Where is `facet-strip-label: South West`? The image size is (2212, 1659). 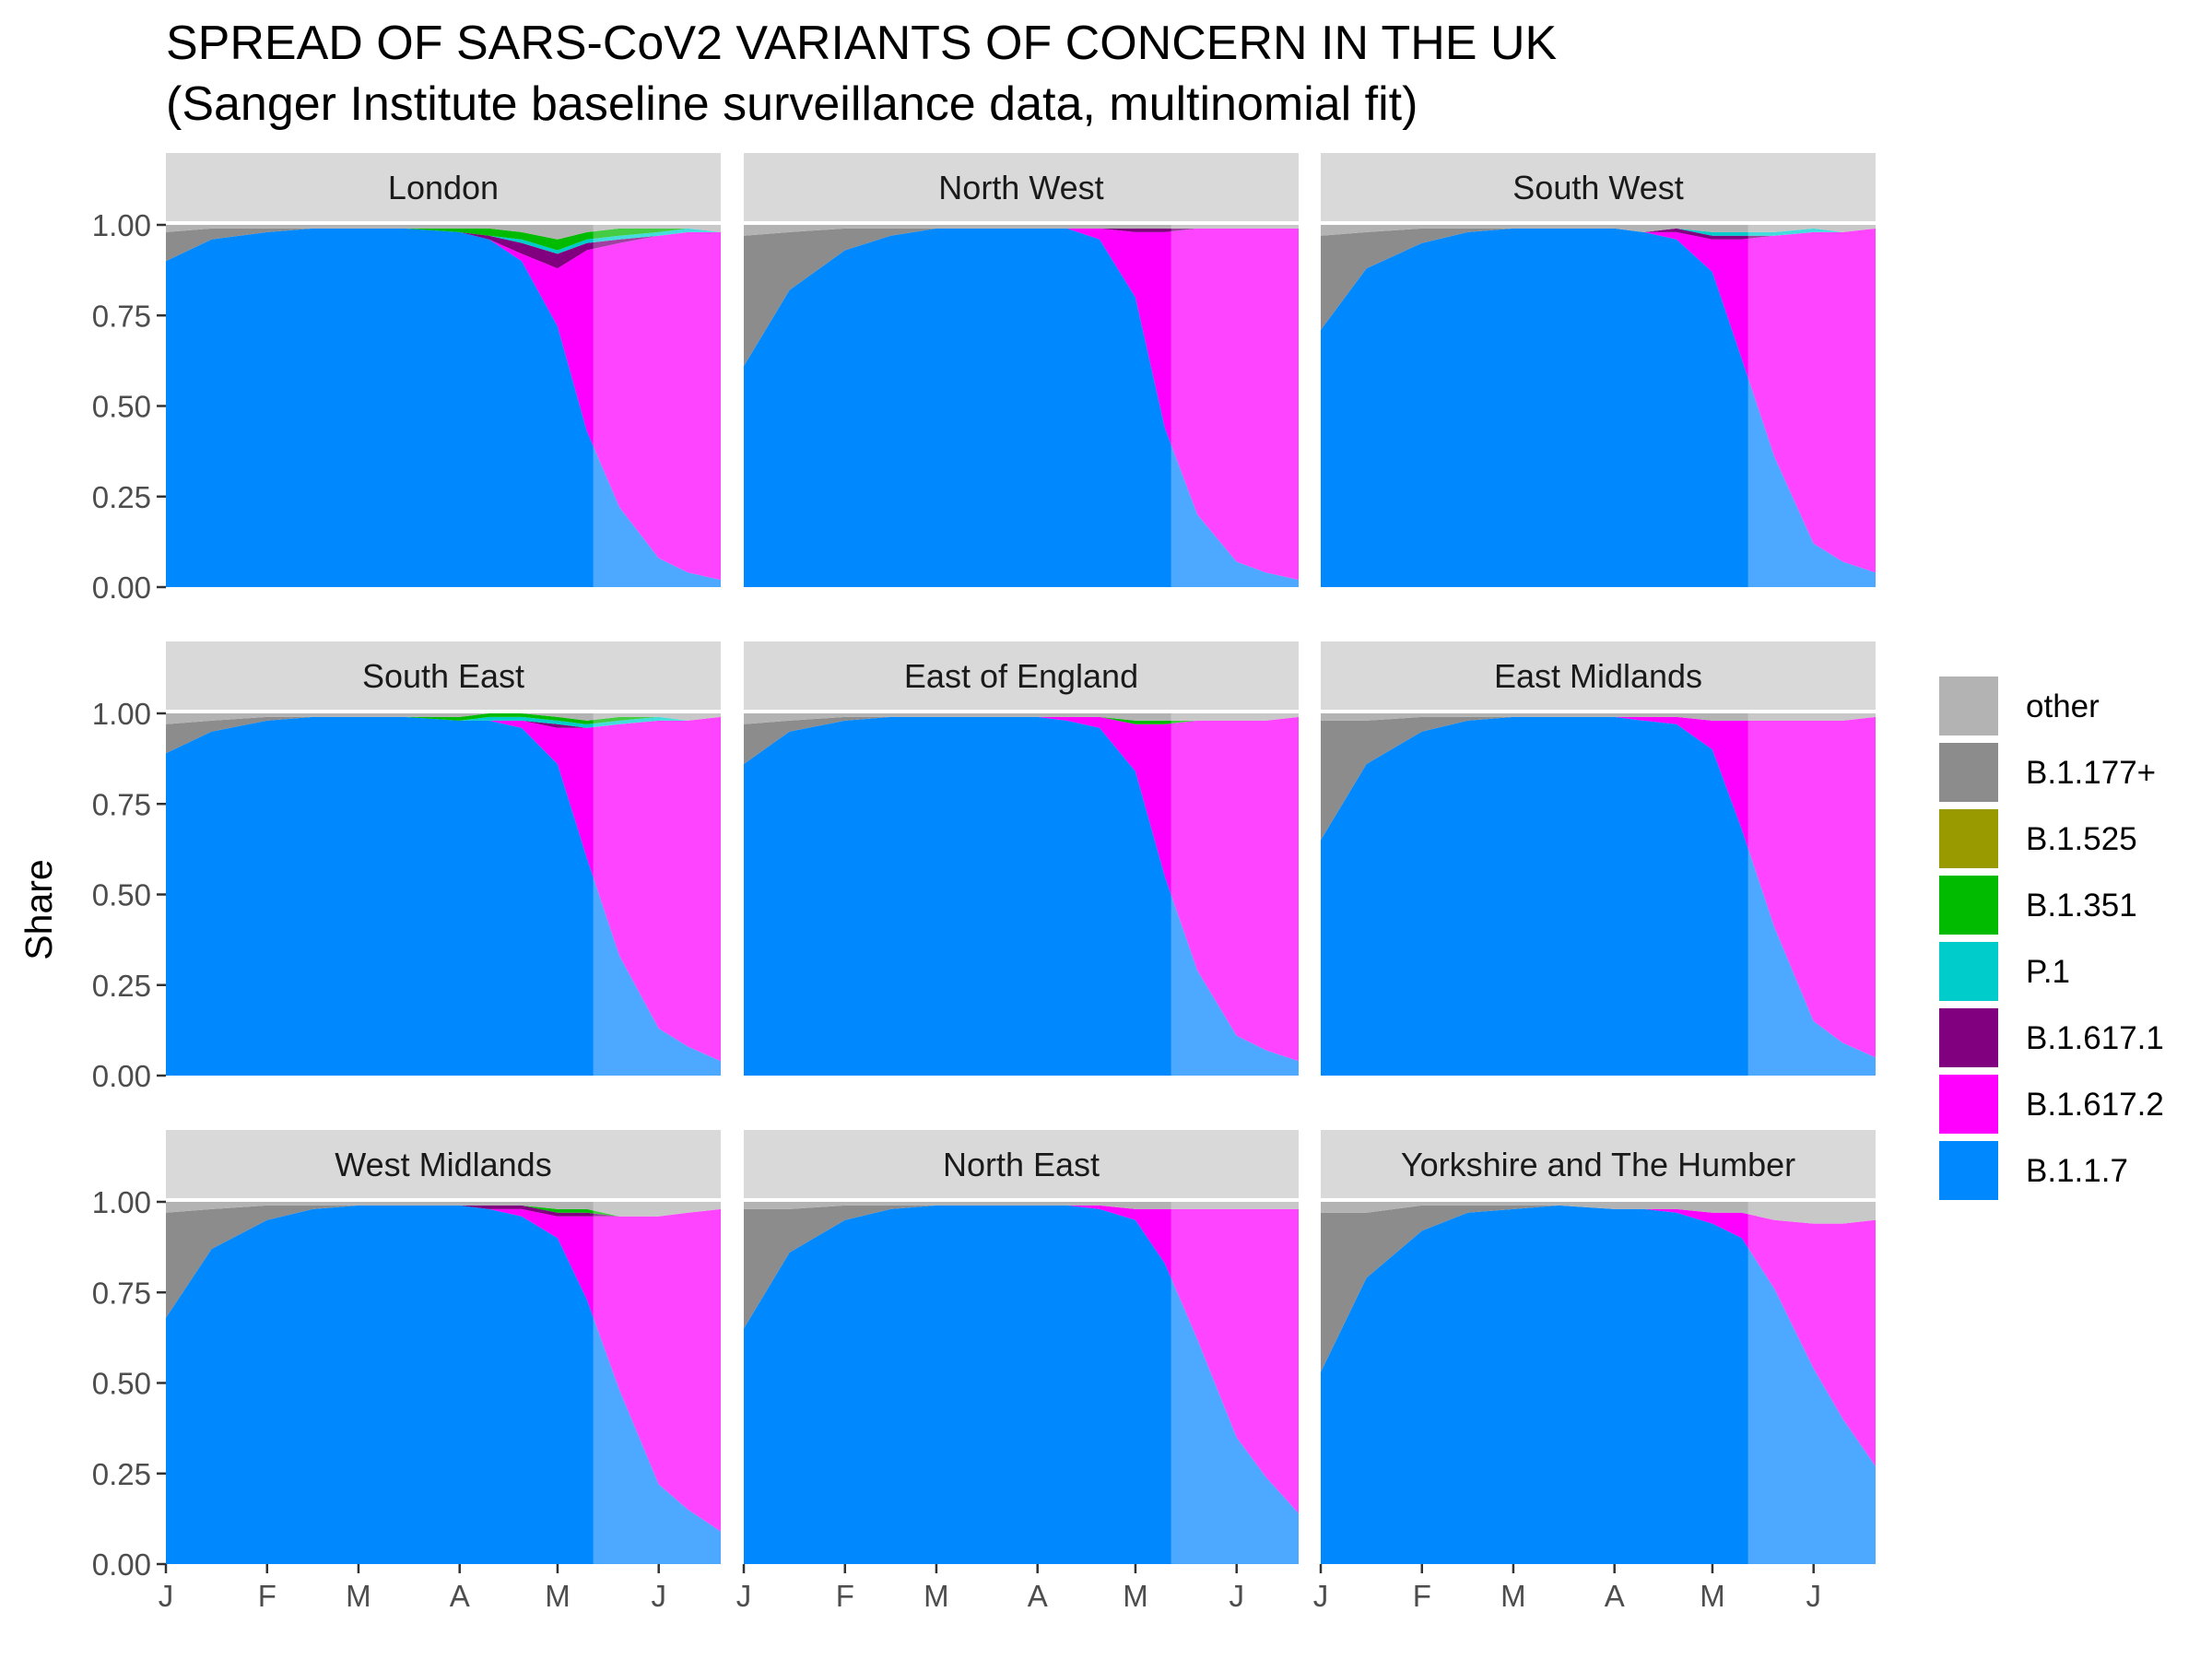 facet-strip-label: South West is located at coordinates (1597, 187).